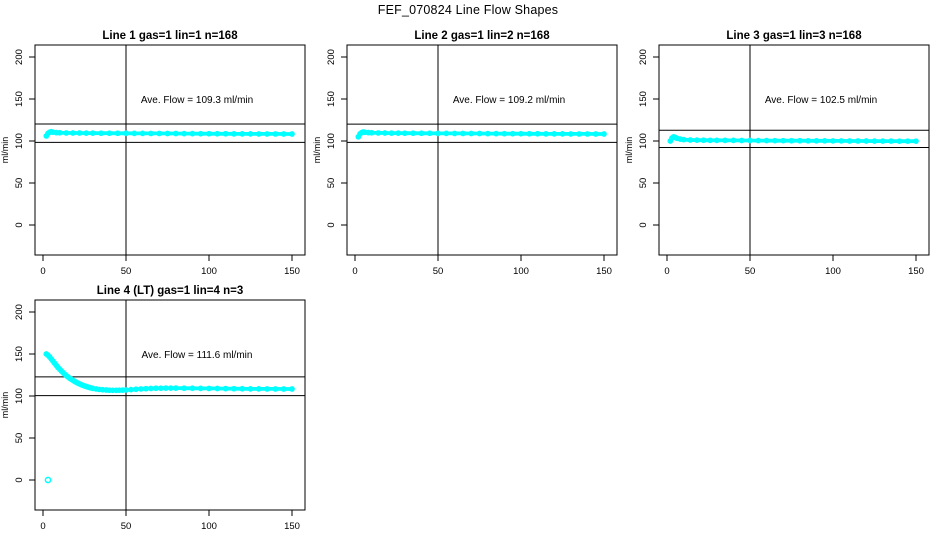 The image size is (936, 540). What do you see at coordinates (292, 526) in the screenshot?
I see `x-tick-label: 150` at bounding box center [292, 526].